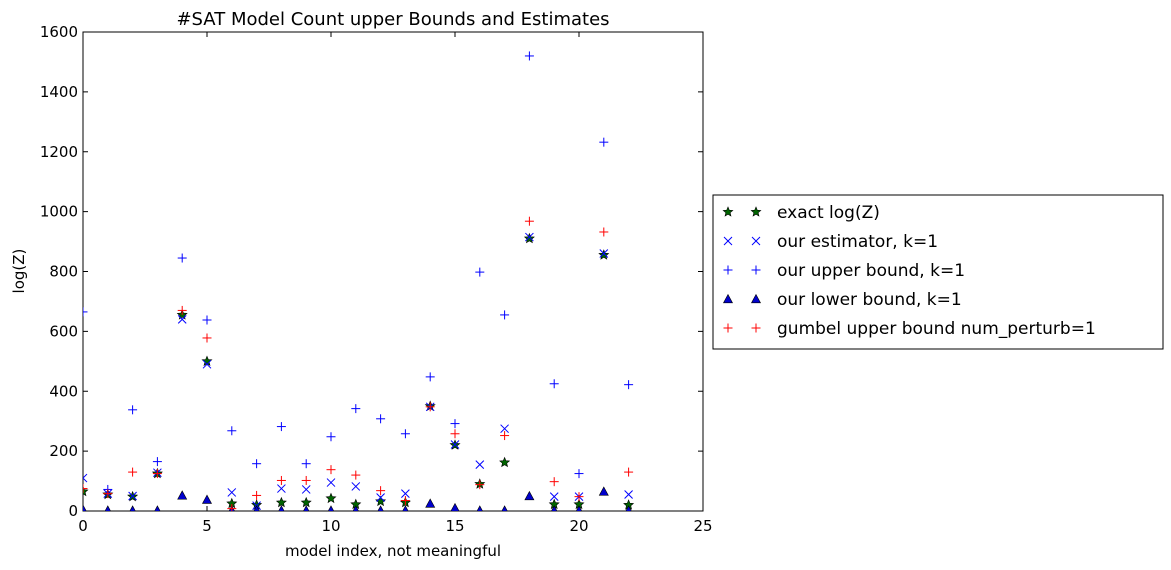 This screenshot has width=1171, height=570. What do you see at coordinates (63, 451) in the screenshot?
I see `y-tick-label: 200` at bounding box center [63, 451].